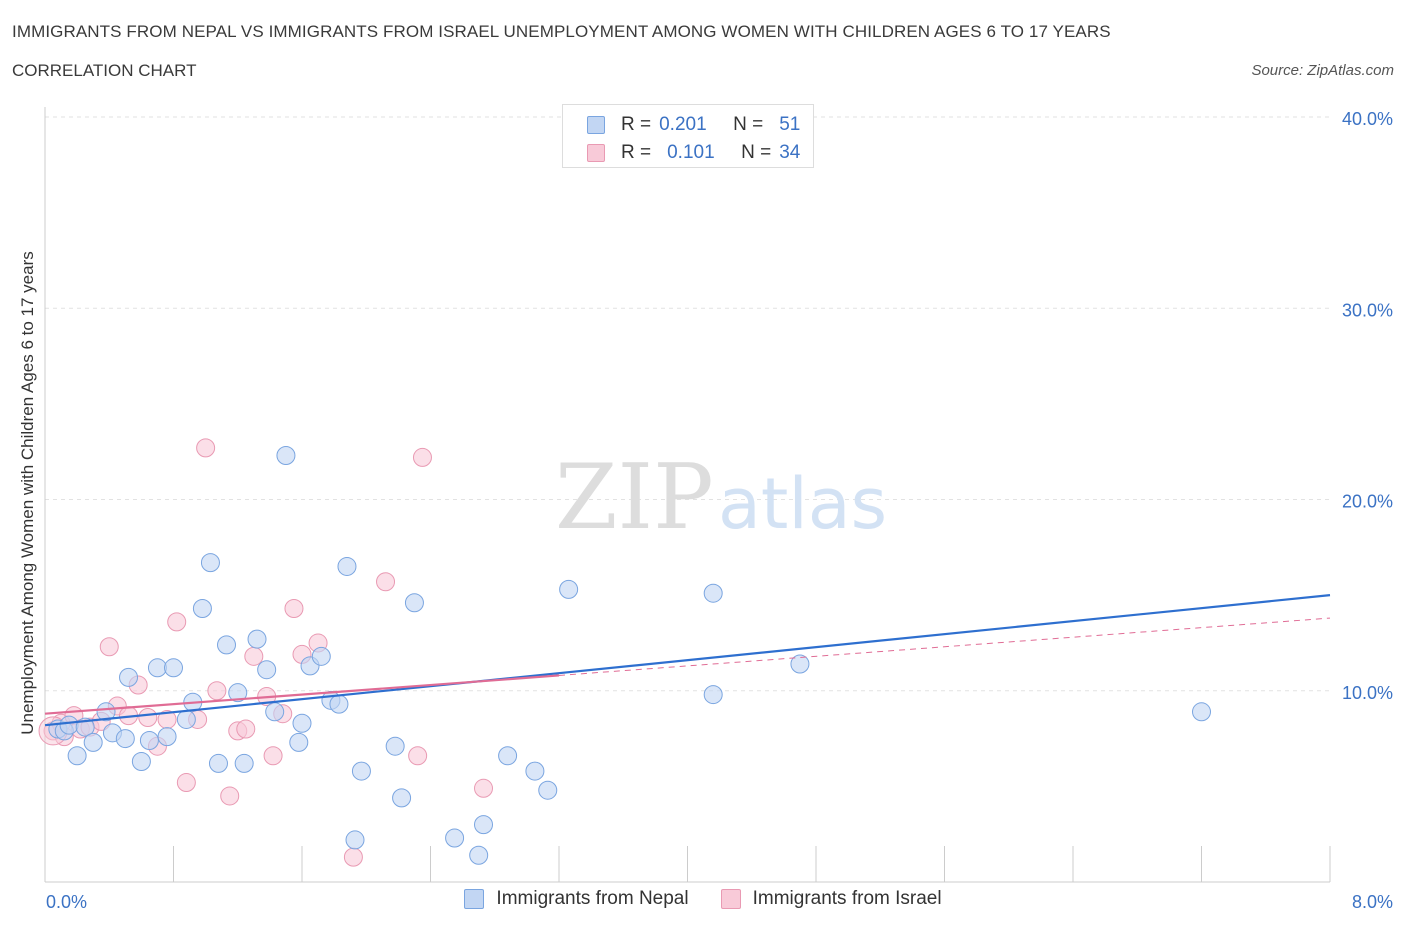  I want to click on legend-item-nepal: Immigrants from Nepal, so click(576, 899).